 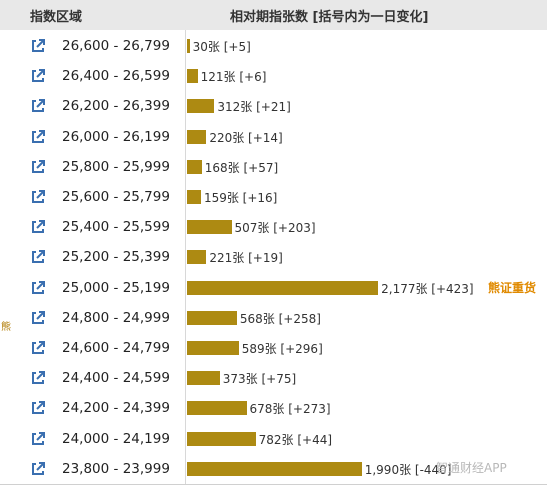 What do you see at coordinates (116, 287) in the screenshot?
I see `row-range: 25,000 - 25,199` at bounding box center [116, 287].